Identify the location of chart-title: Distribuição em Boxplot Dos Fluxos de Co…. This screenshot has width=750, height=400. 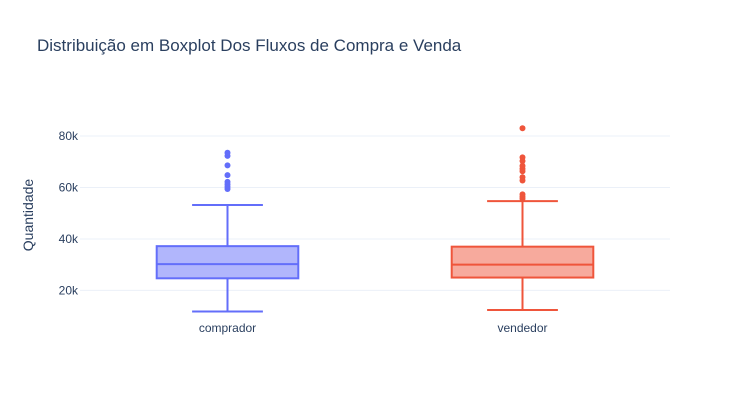
(249, 45).